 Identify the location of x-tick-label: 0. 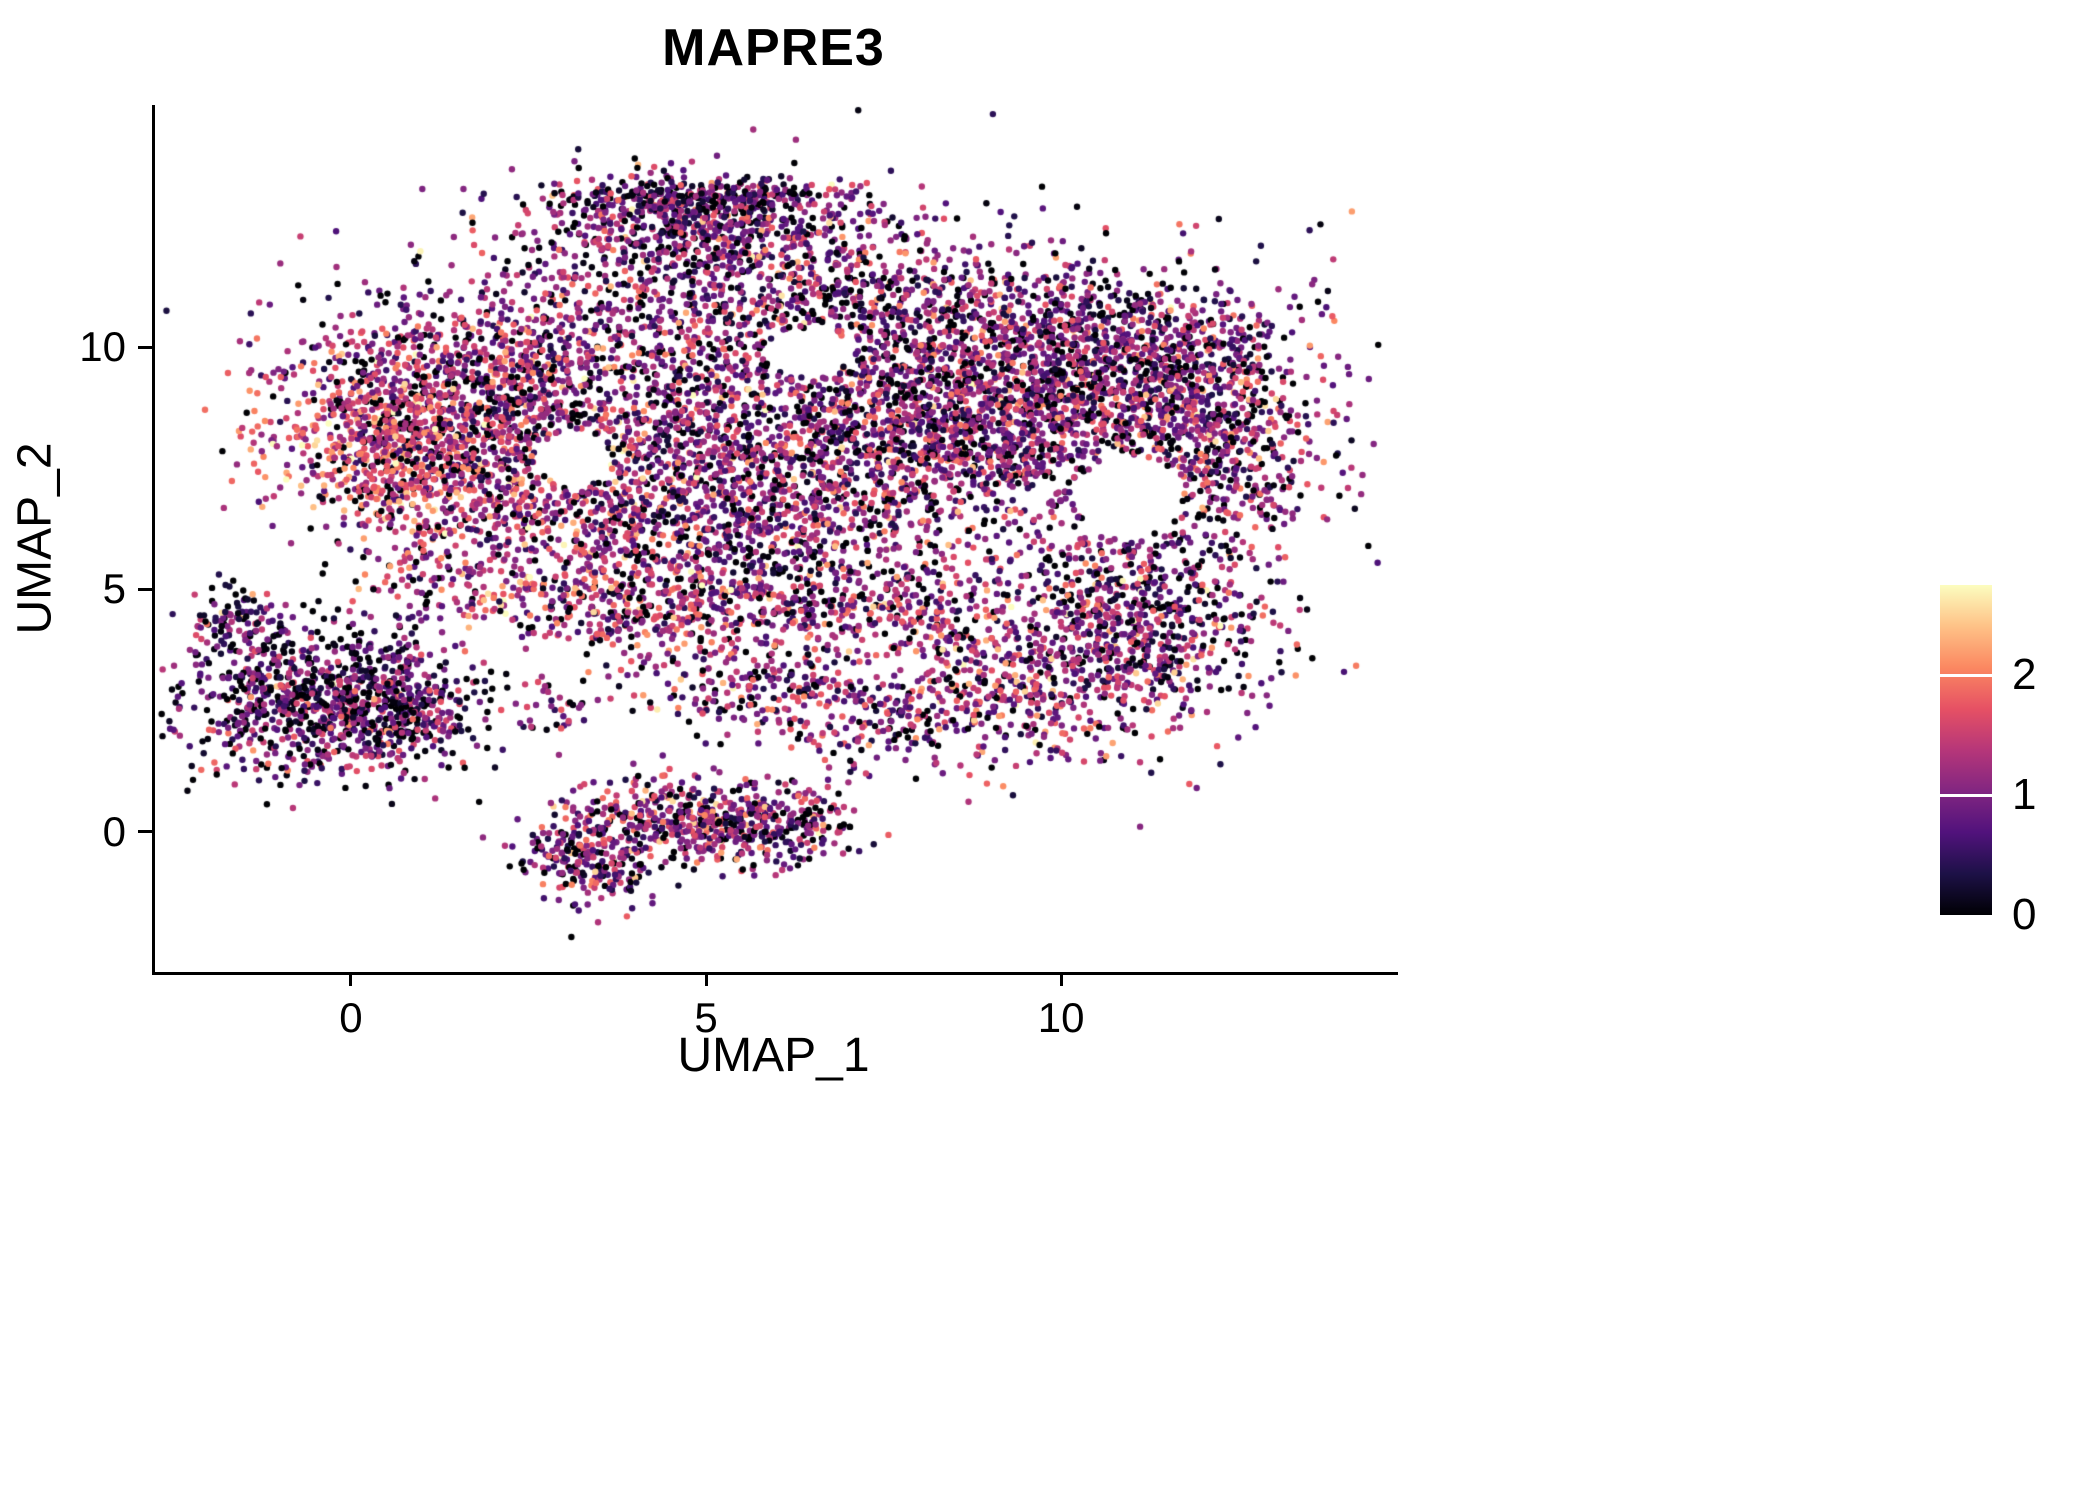
(351, 1017).